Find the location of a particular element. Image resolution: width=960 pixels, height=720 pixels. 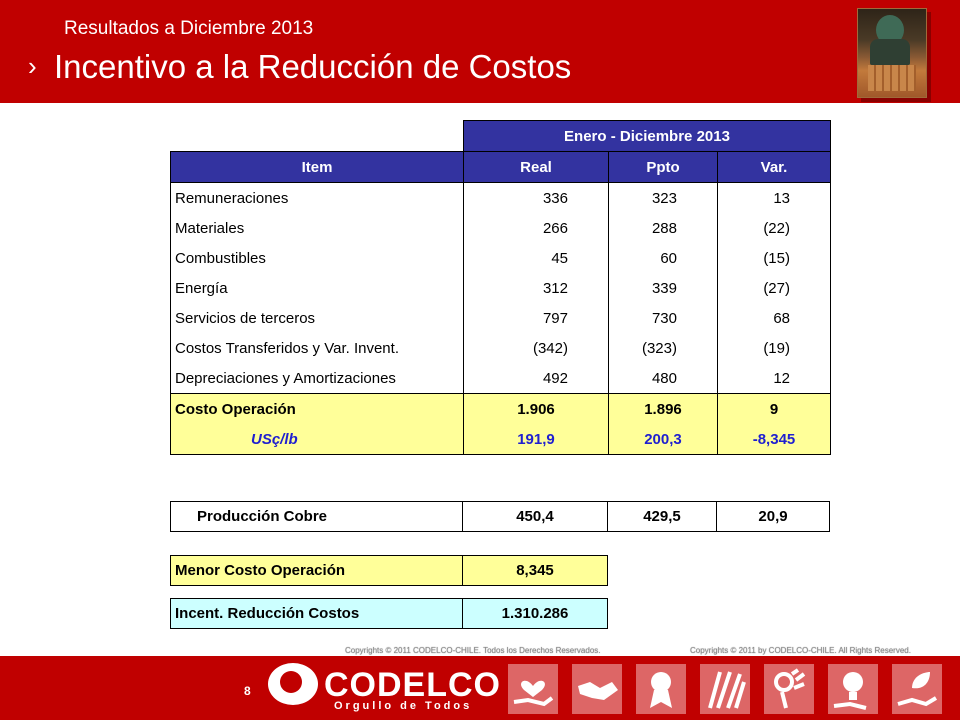

slide-title: › Incentivo a la Reducción de Costos is located at coordinates (299, 67).